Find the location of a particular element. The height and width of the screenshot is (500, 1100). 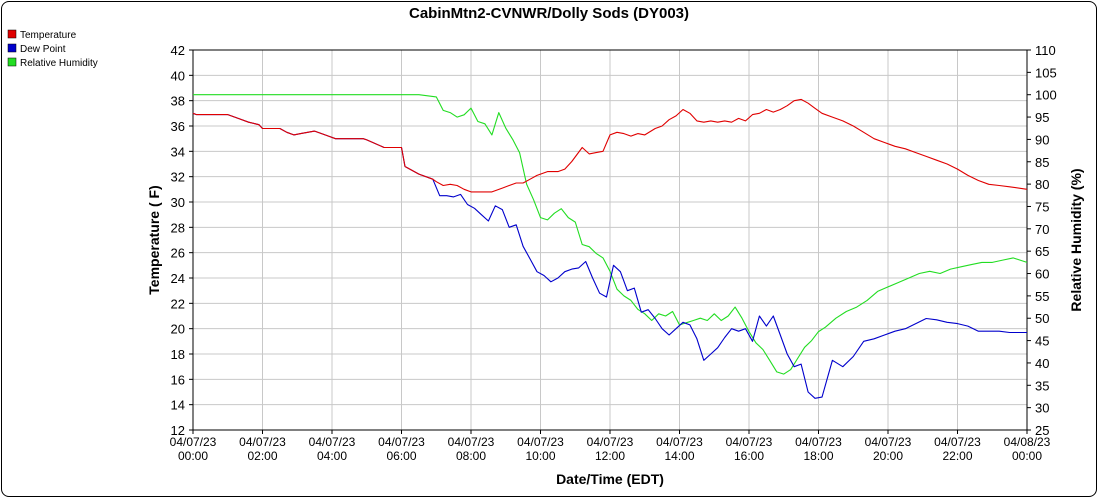

y-tick-label-left: 38 is located at coordinates (178, 101).